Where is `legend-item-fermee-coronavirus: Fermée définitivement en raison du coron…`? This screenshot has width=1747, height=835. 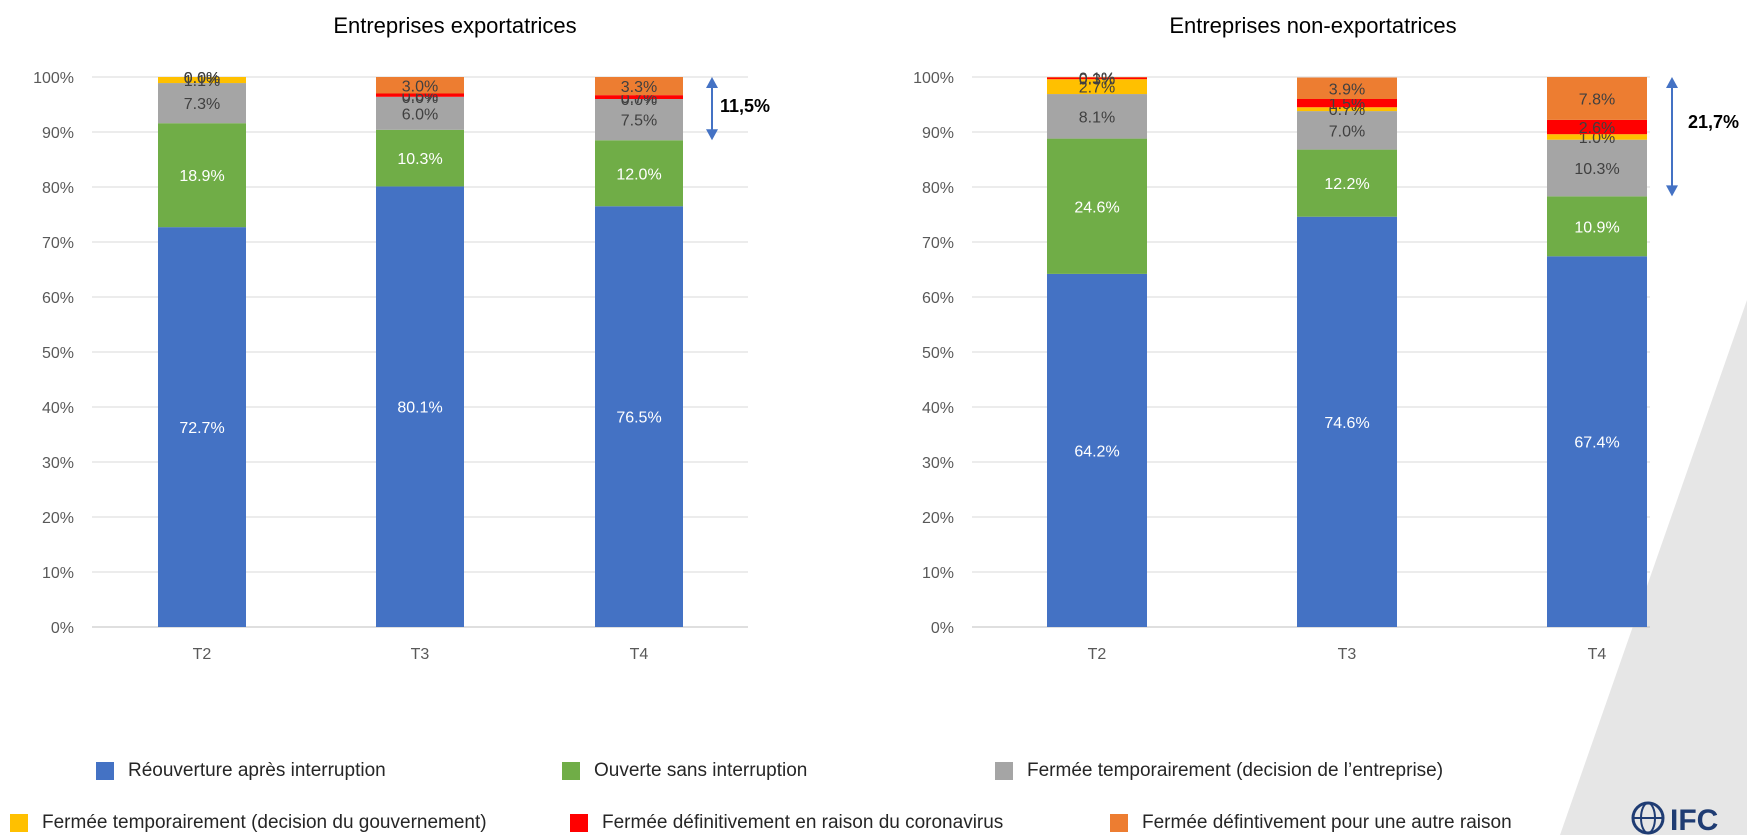 legend-item-fermee-coronavirus: Fermée définitivement en raison du coron… is located at coordinates (786, 823).